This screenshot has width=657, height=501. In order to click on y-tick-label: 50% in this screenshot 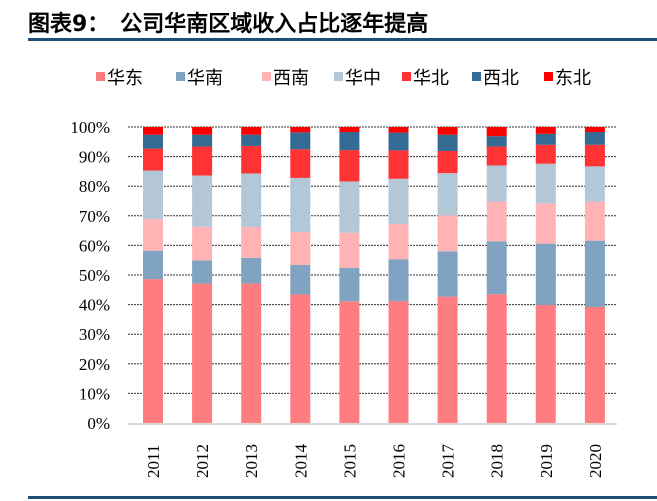, I will do `click(94, 275)`.